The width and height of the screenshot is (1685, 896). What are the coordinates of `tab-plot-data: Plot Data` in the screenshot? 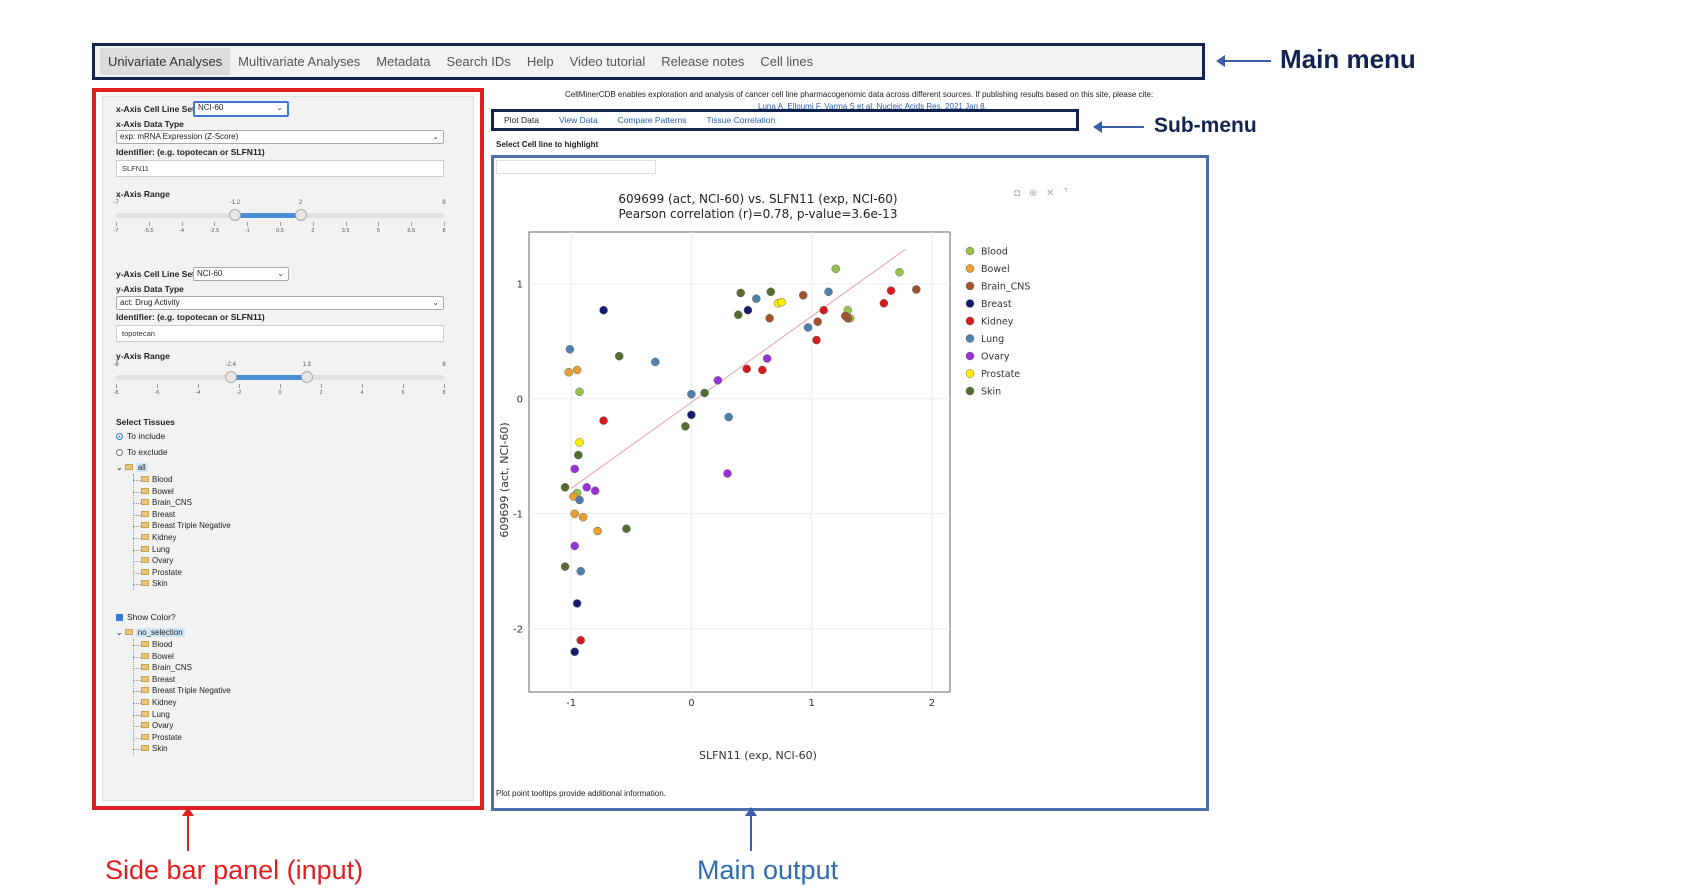 It's located at (521, 120).